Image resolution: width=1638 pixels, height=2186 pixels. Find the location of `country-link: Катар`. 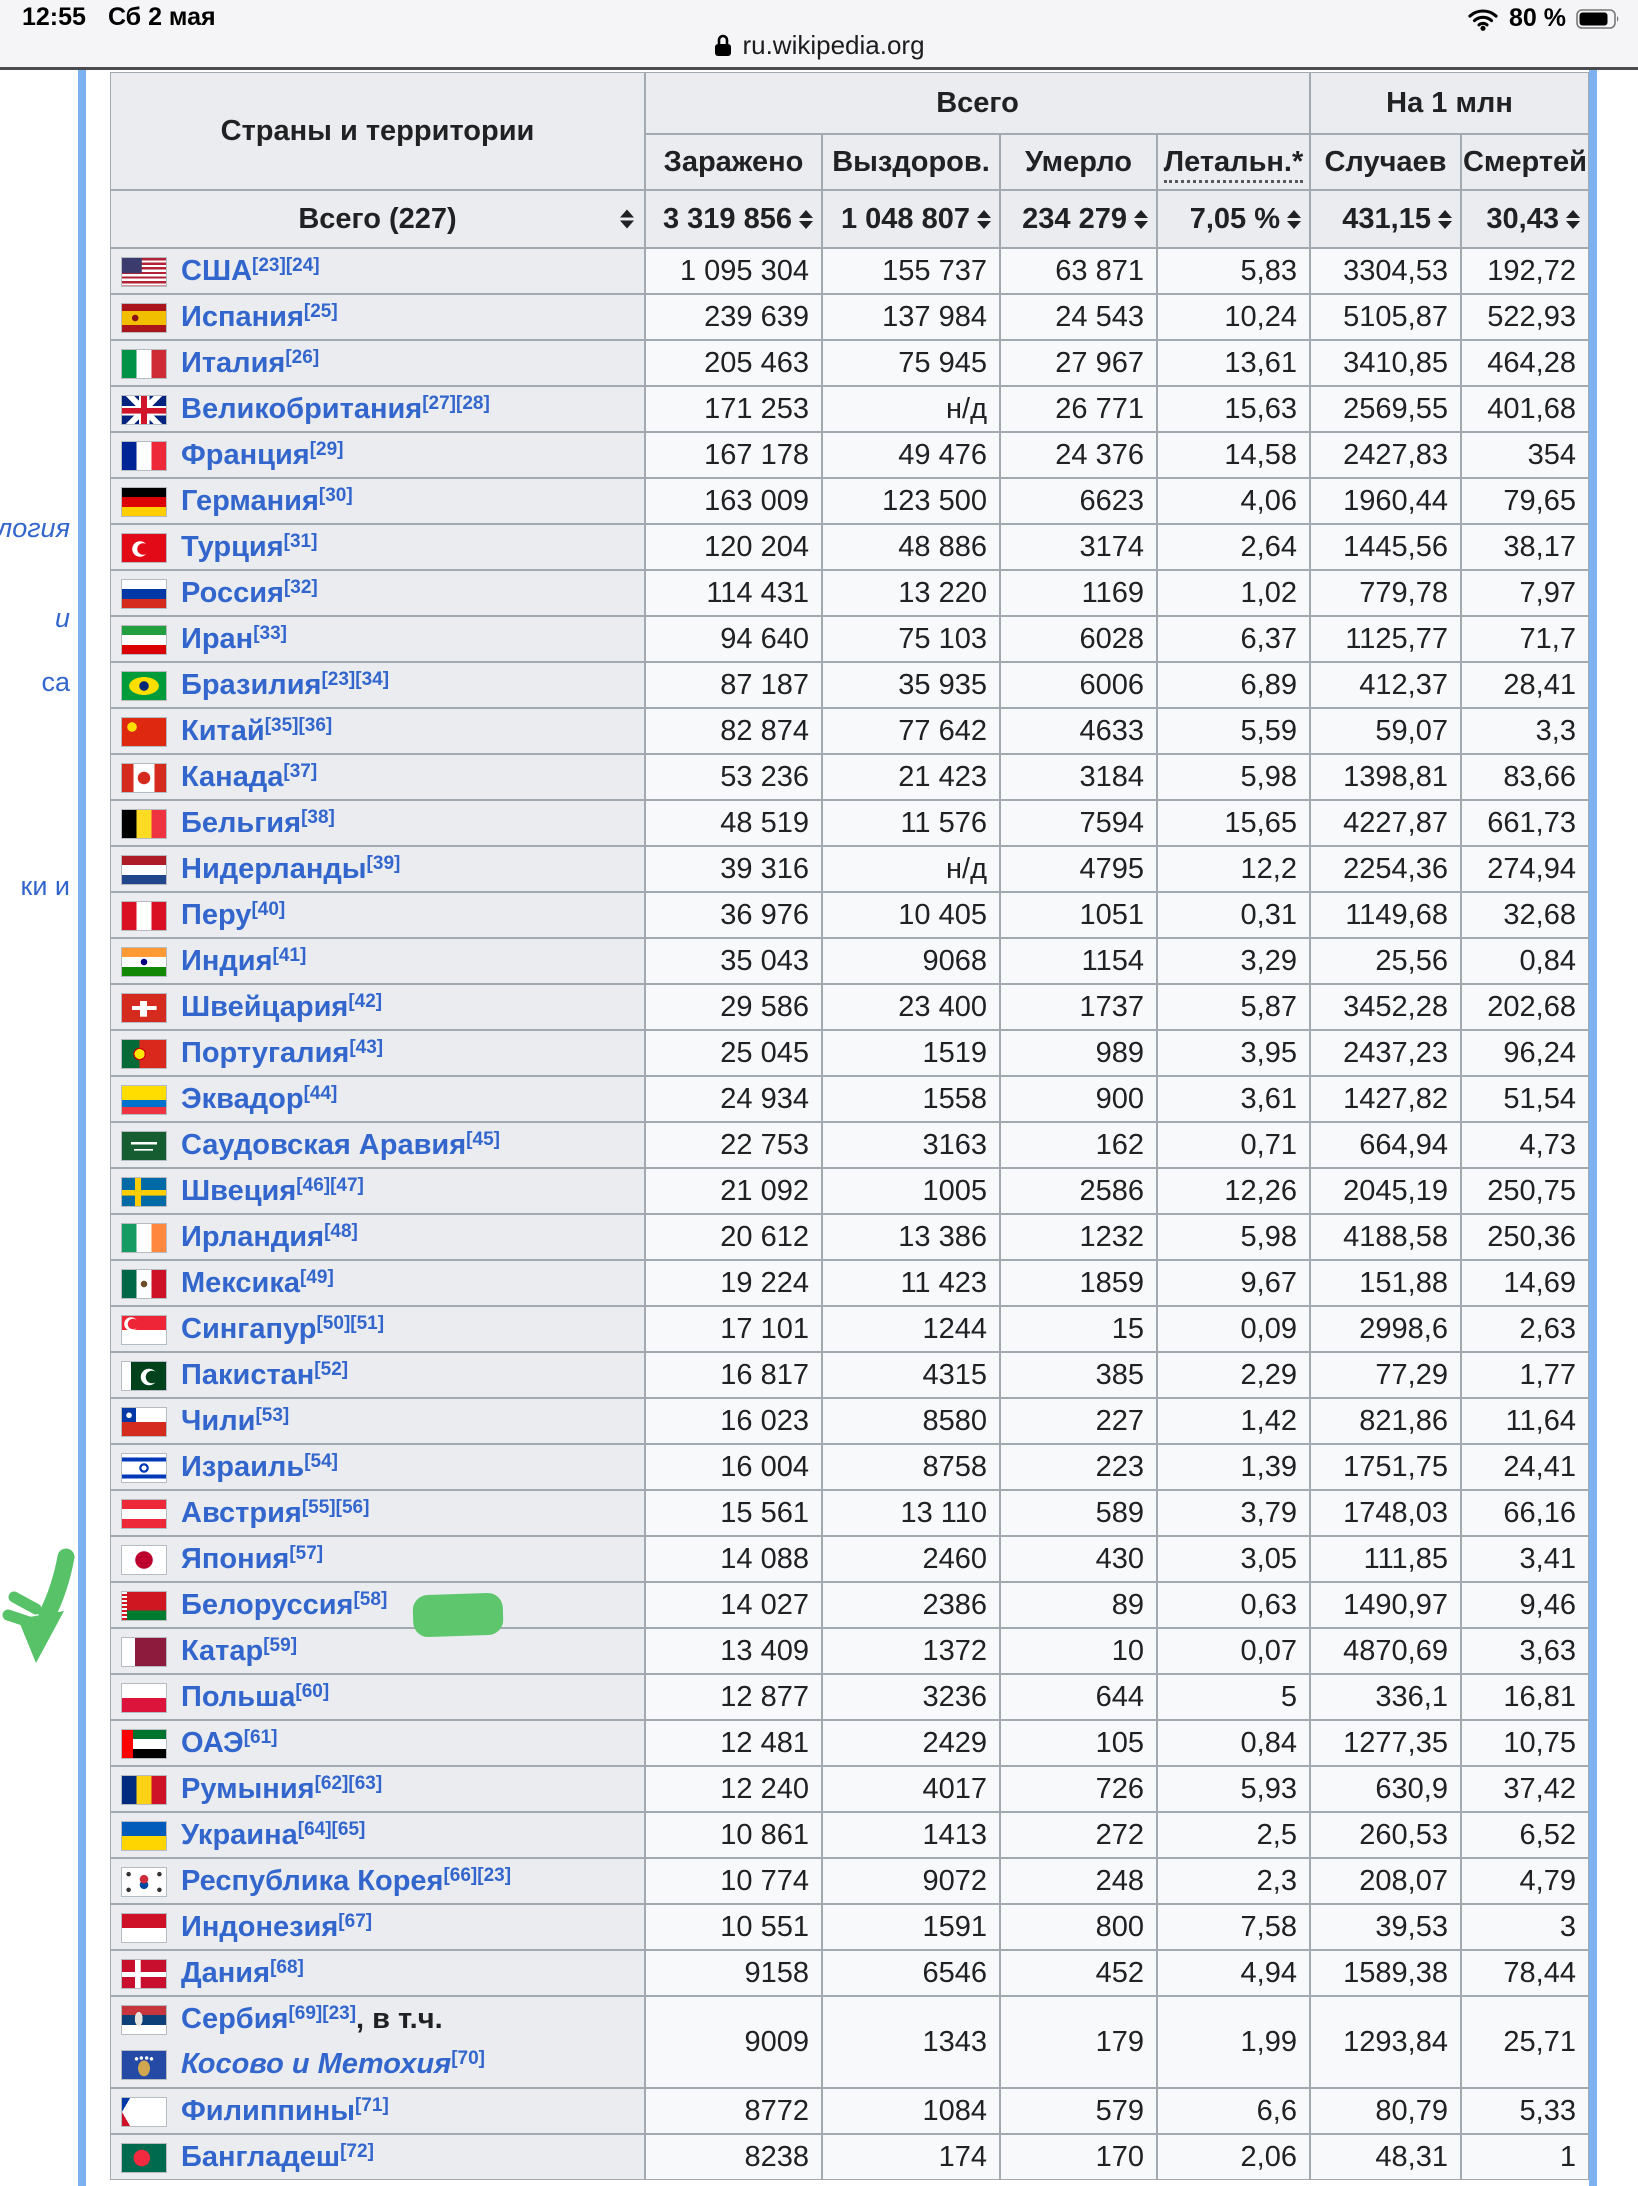

country-link: Катар is located at coordinates (222, 1651).